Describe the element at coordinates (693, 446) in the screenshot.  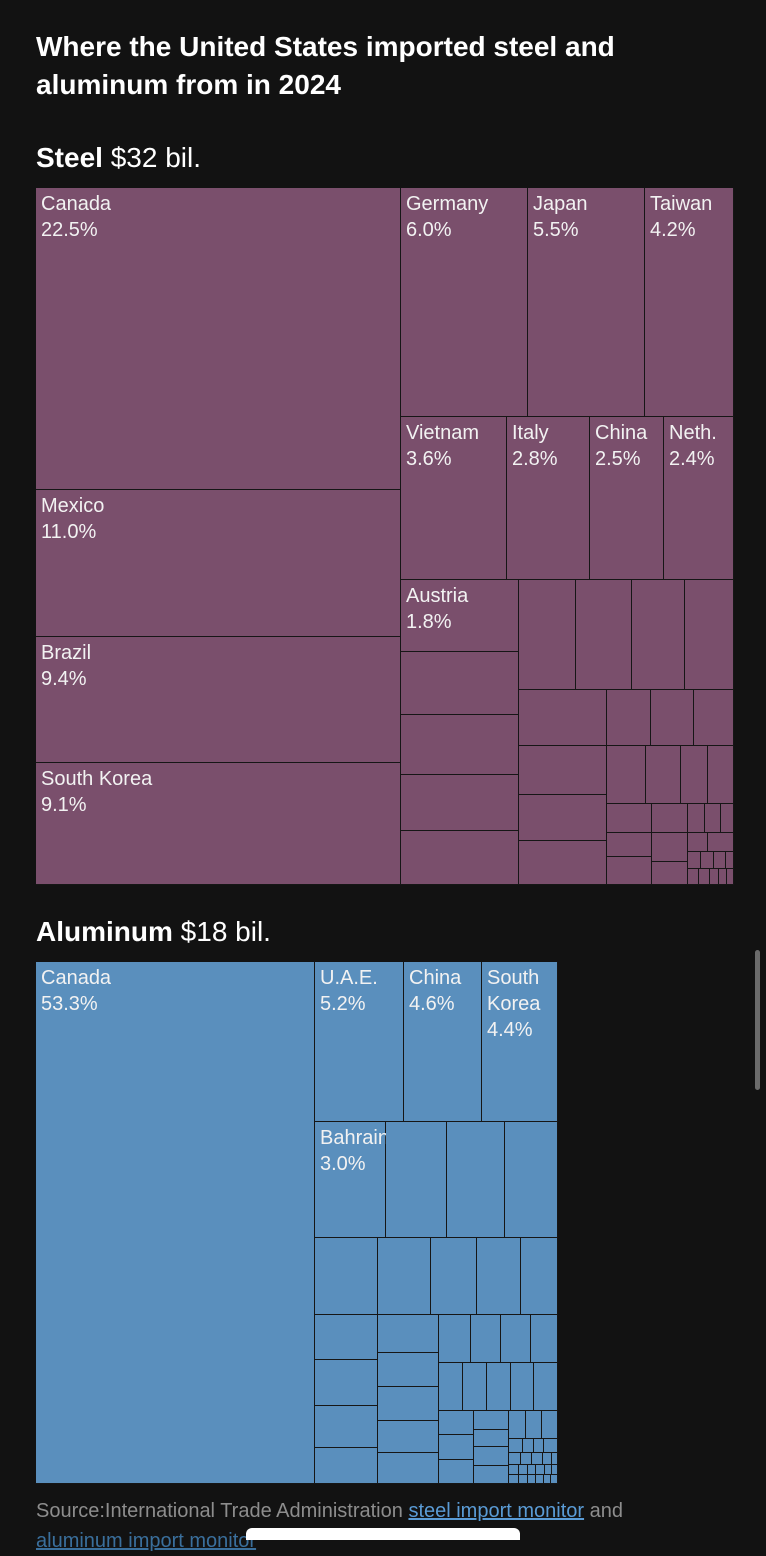
I see `steel-cell-label: Neth. 2.4%` at that location.